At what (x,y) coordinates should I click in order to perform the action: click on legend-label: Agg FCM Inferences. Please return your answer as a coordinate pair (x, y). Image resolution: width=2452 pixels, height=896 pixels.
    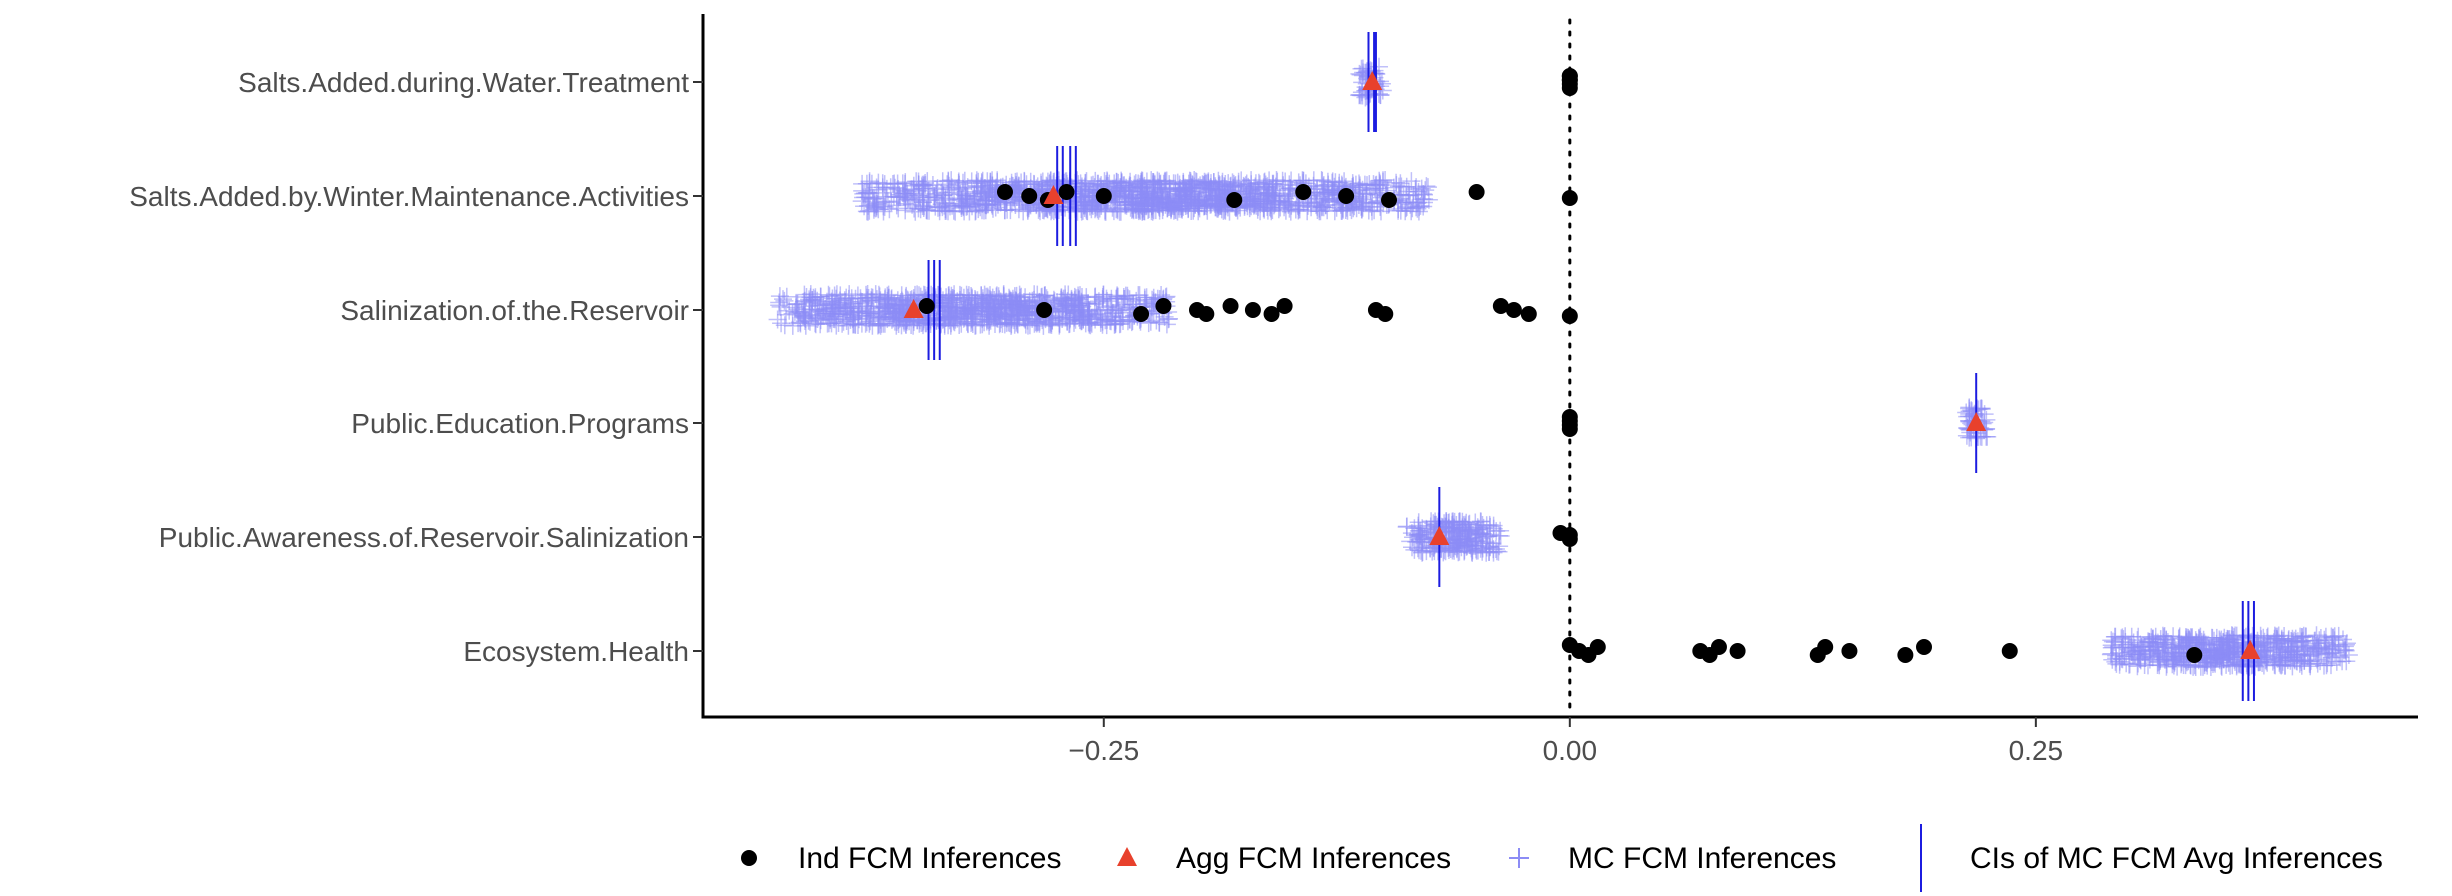
    Looking at the image, I should click on (1313, 858).